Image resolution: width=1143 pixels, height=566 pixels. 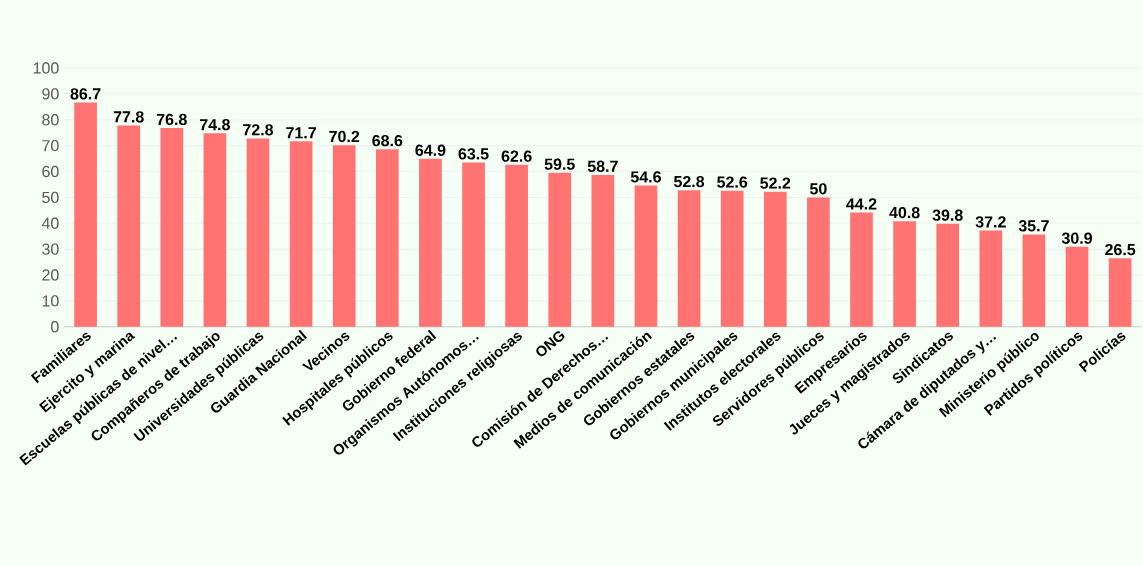 I want to click on data-label: 77.8, so click(x=128, y=117).